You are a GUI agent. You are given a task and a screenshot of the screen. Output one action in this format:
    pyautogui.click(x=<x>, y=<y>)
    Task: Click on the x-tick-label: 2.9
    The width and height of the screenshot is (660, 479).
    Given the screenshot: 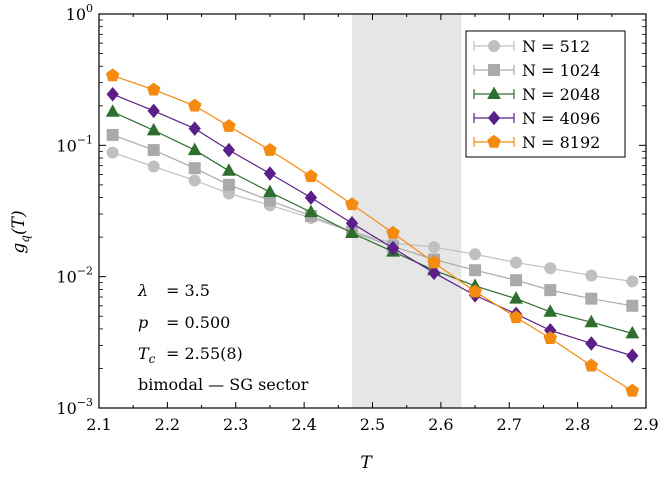 What is the action you would take?
    pyautogui.click(x=645, y=424)
    